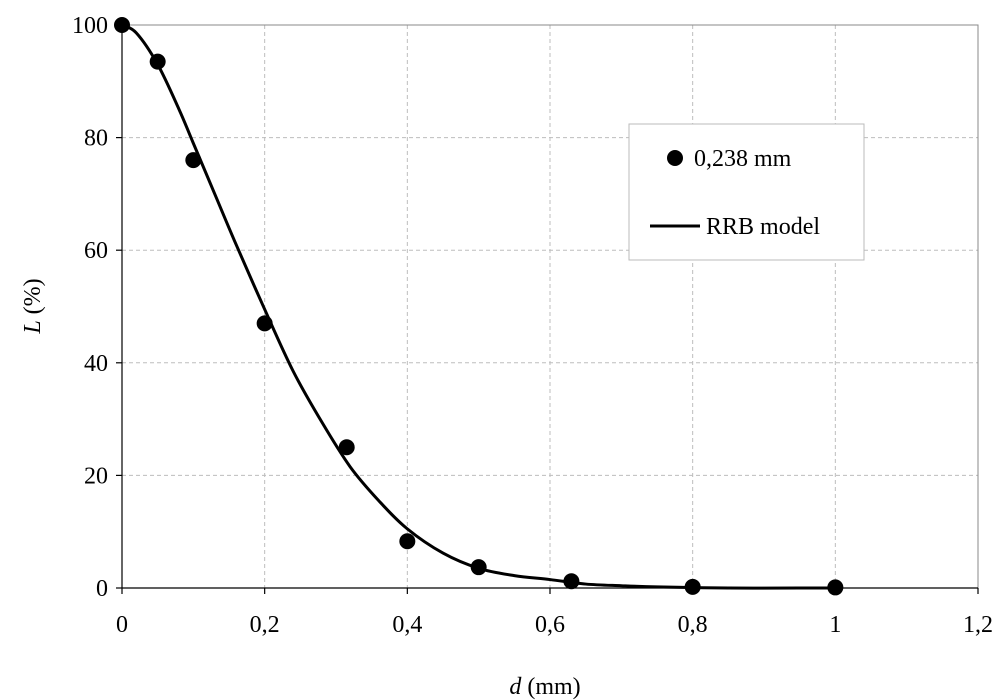  What do you see at coordinates (550, 625) in the screenshot?
I see `x-tick-label: 0,6` at bounding box center [550, 625].